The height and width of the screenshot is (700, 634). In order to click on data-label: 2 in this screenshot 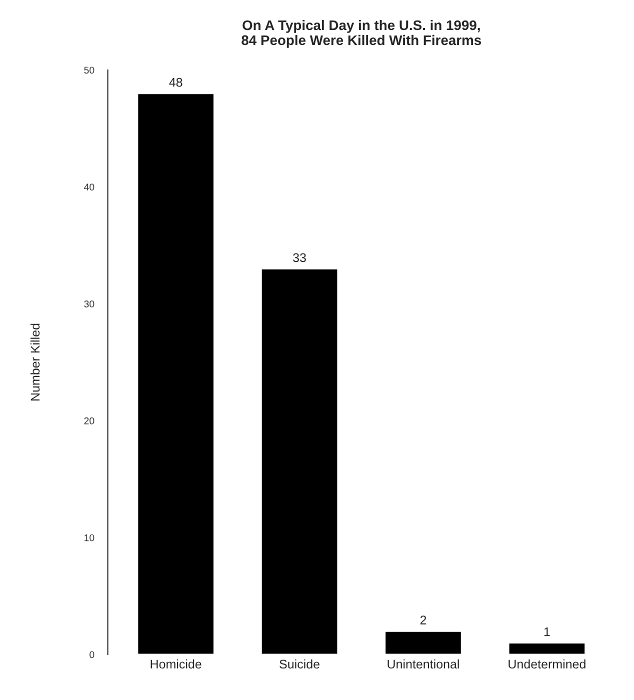, I will do `click(423, 620)`.